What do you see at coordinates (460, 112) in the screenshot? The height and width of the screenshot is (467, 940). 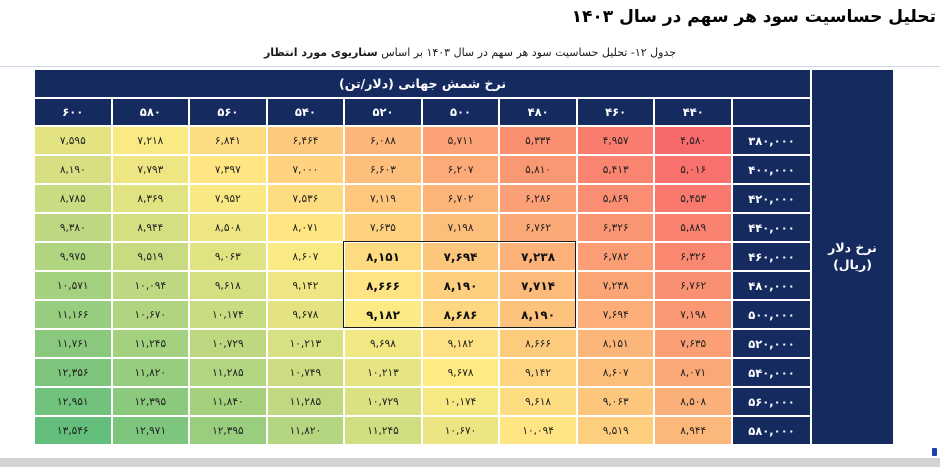 I see `column-header-500: ۵۰۰` at bounding box center [460, 112].